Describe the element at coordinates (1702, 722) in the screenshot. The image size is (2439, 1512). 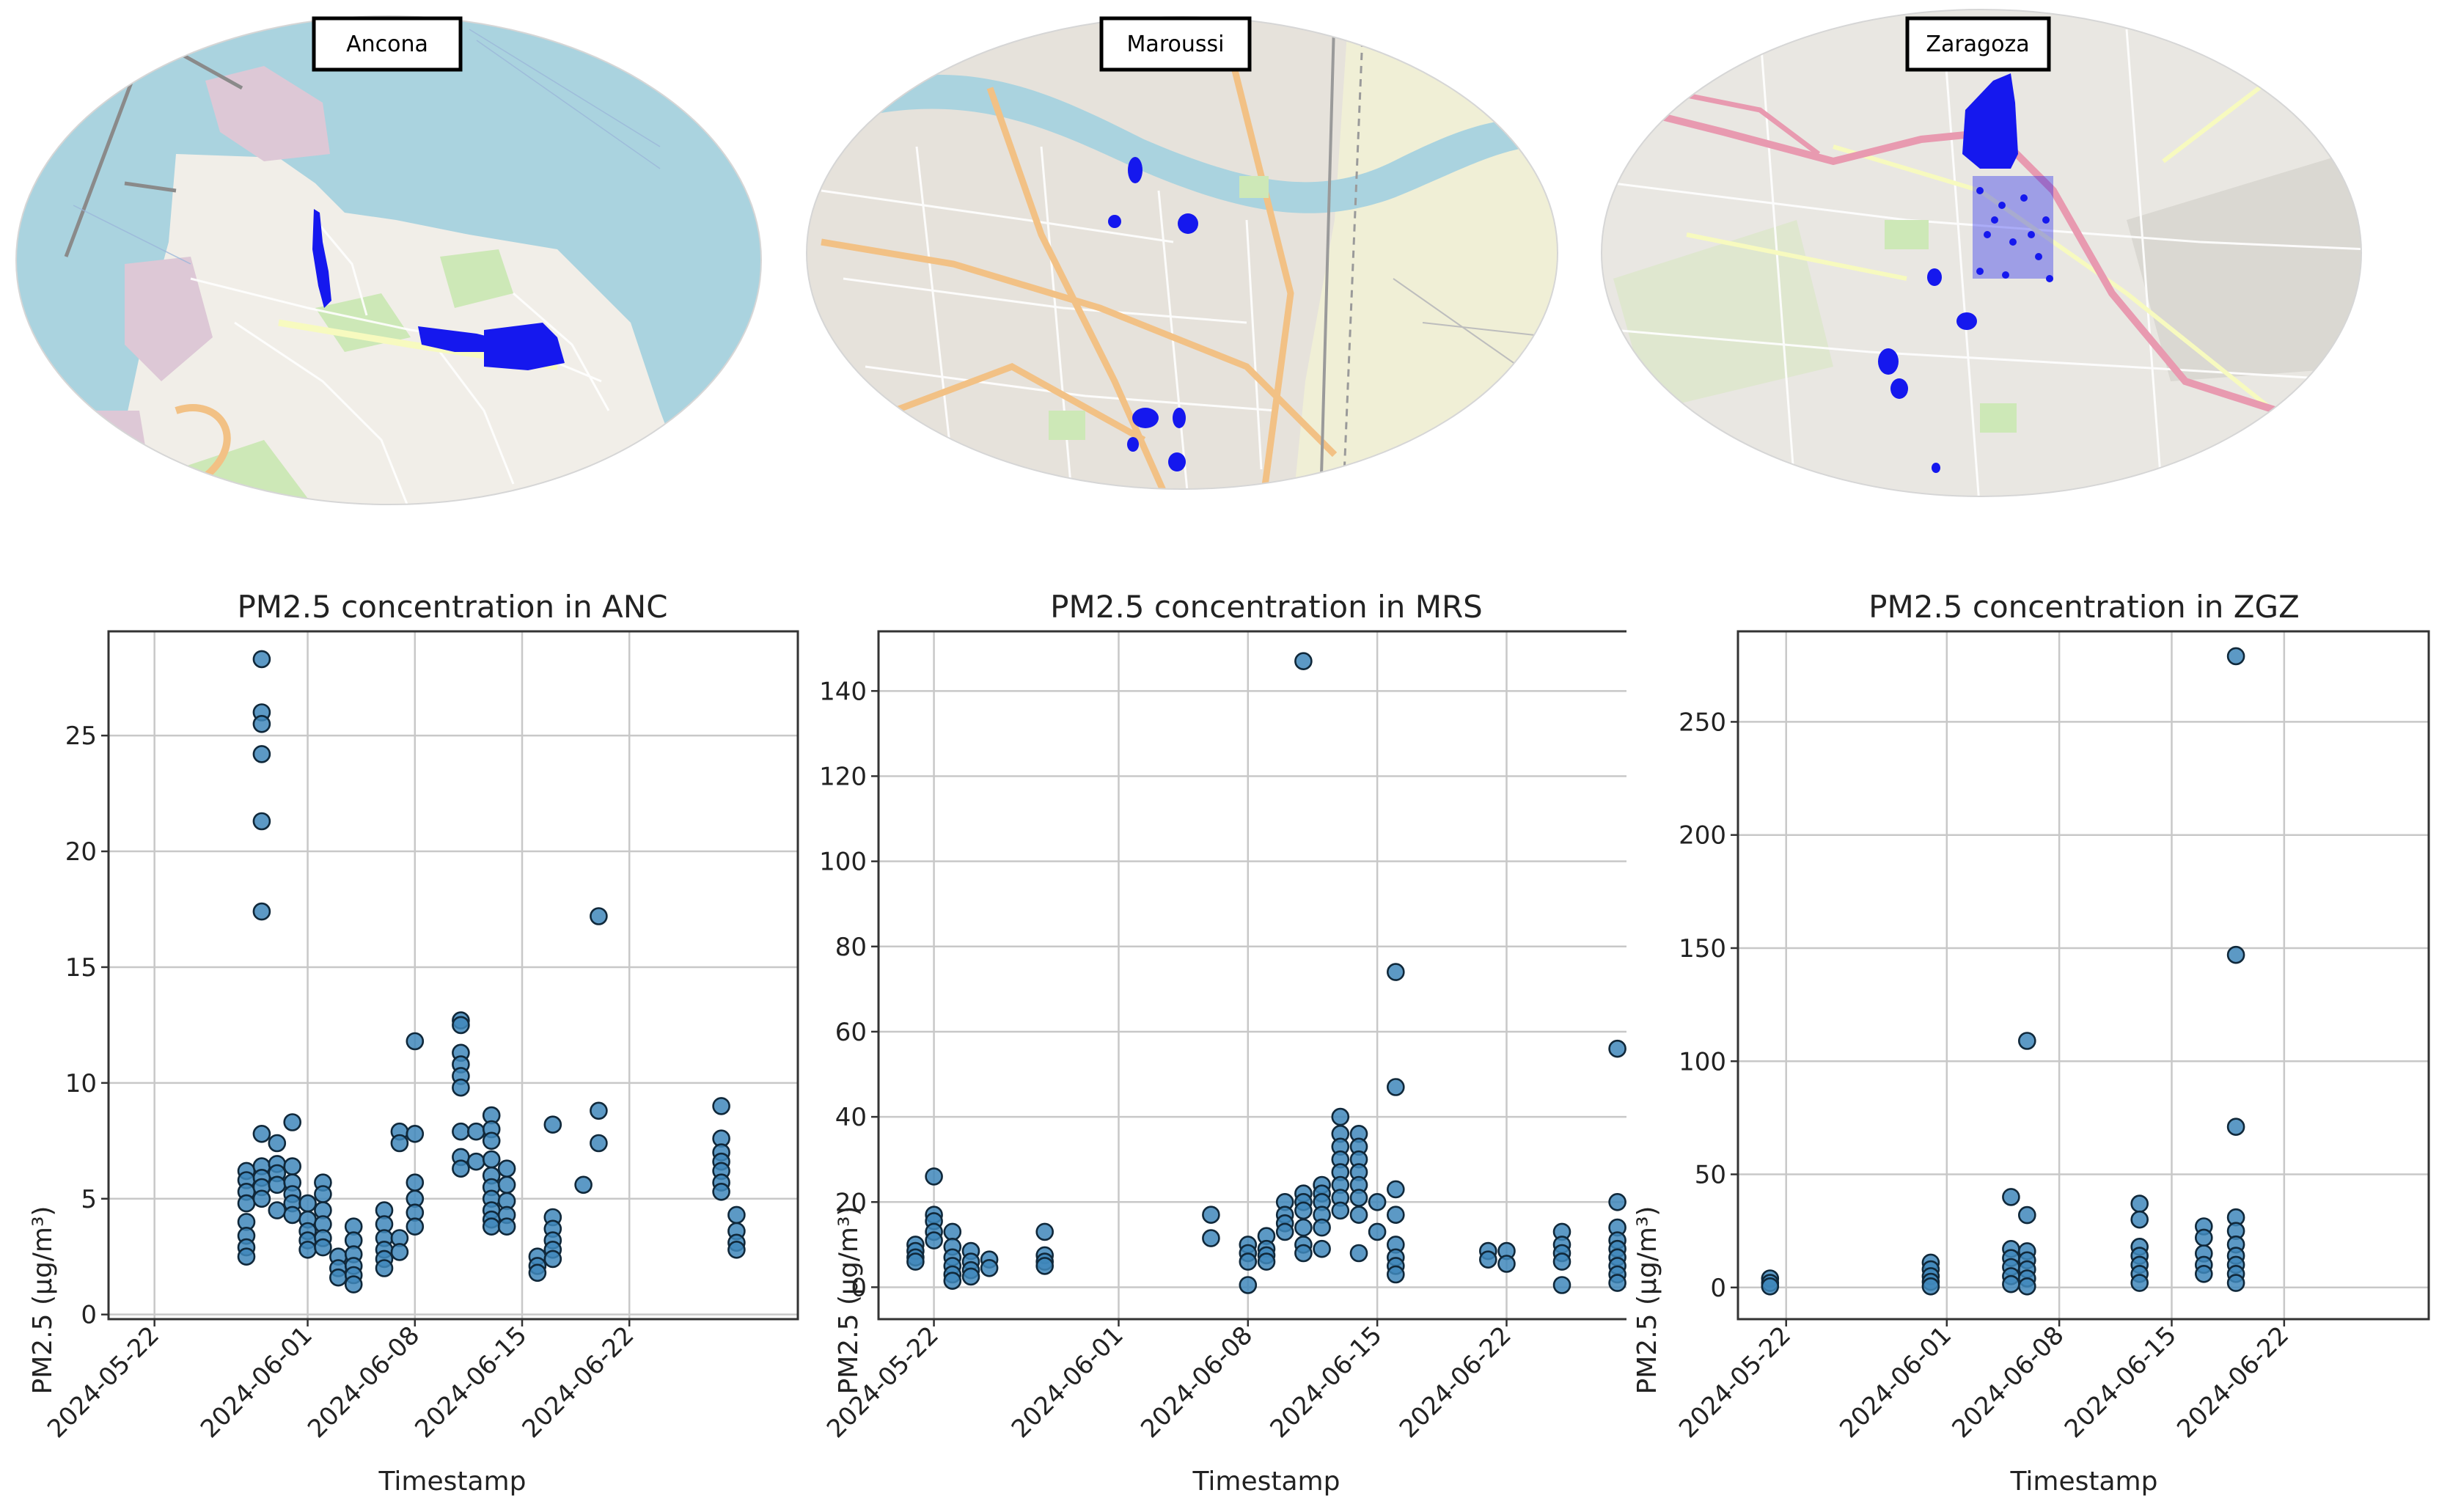
I see `y-tick-label: 250` at that location.